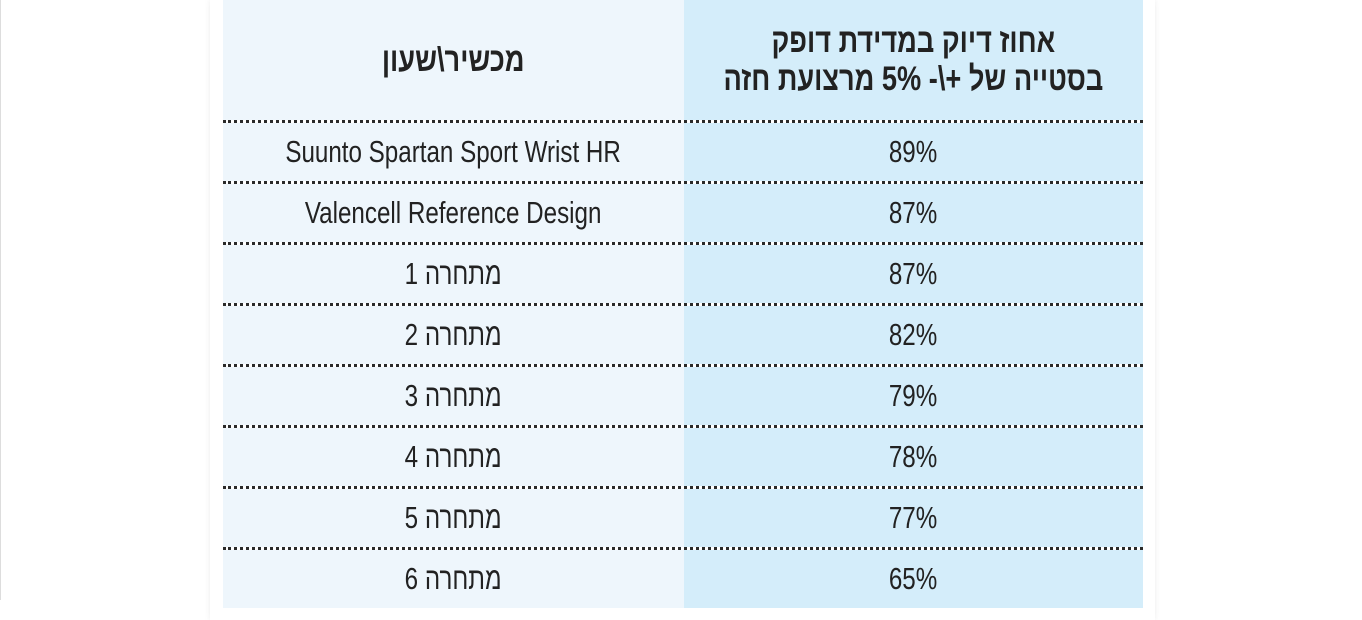 This screenshot has width=1362, height=620. I want to click on device-cell: מתחרה 1, so click(453, 274).